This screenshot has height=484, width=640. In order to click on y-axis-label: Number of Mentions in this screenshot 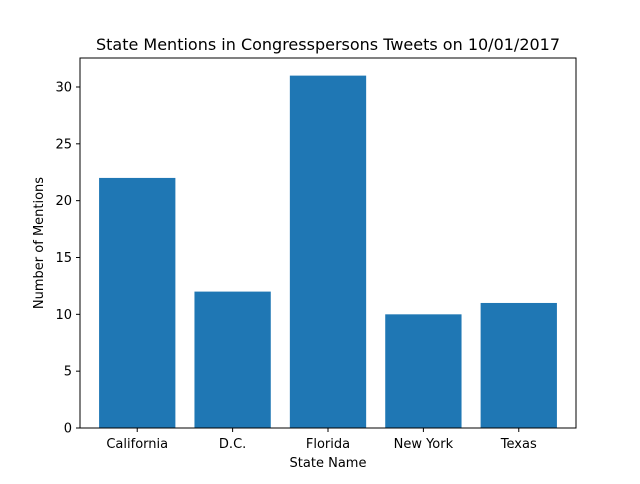, I will do `click(39, 243)`.